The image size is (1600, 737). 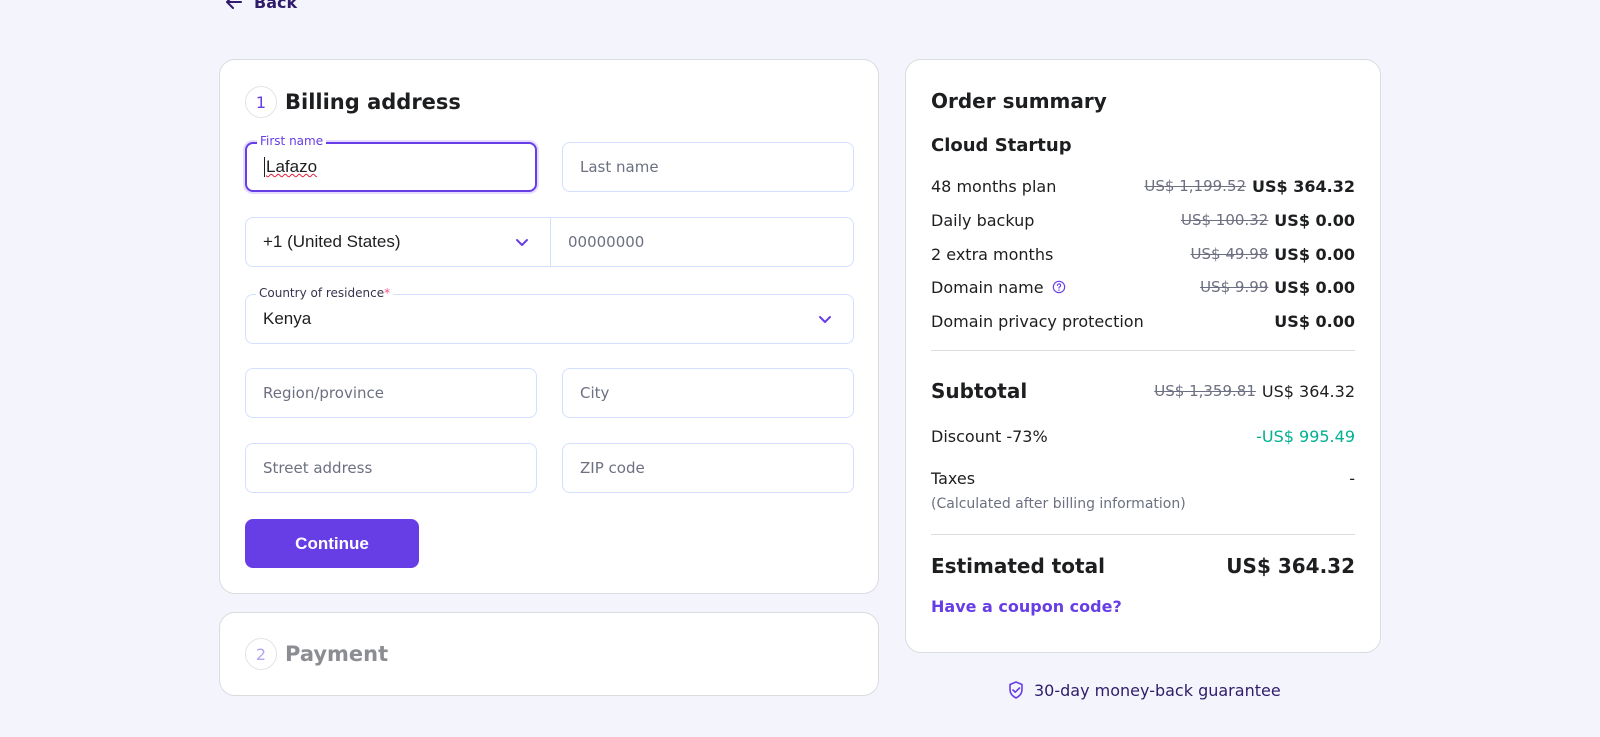 I want to click on payment-header: 2 Payment, so click(x=316, y=654).